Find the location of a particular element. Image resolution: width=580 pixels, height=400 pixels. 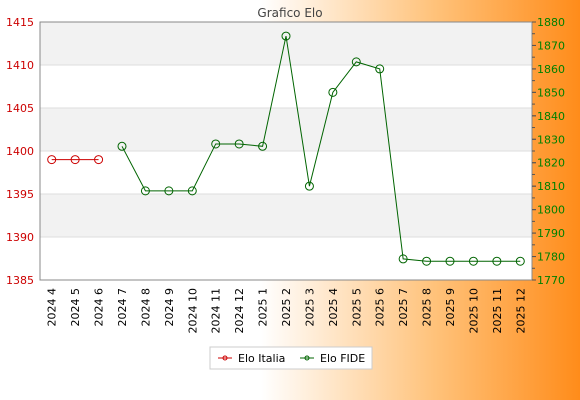

y-right-tick-label: 1770 is located at coordinates (551, 280).